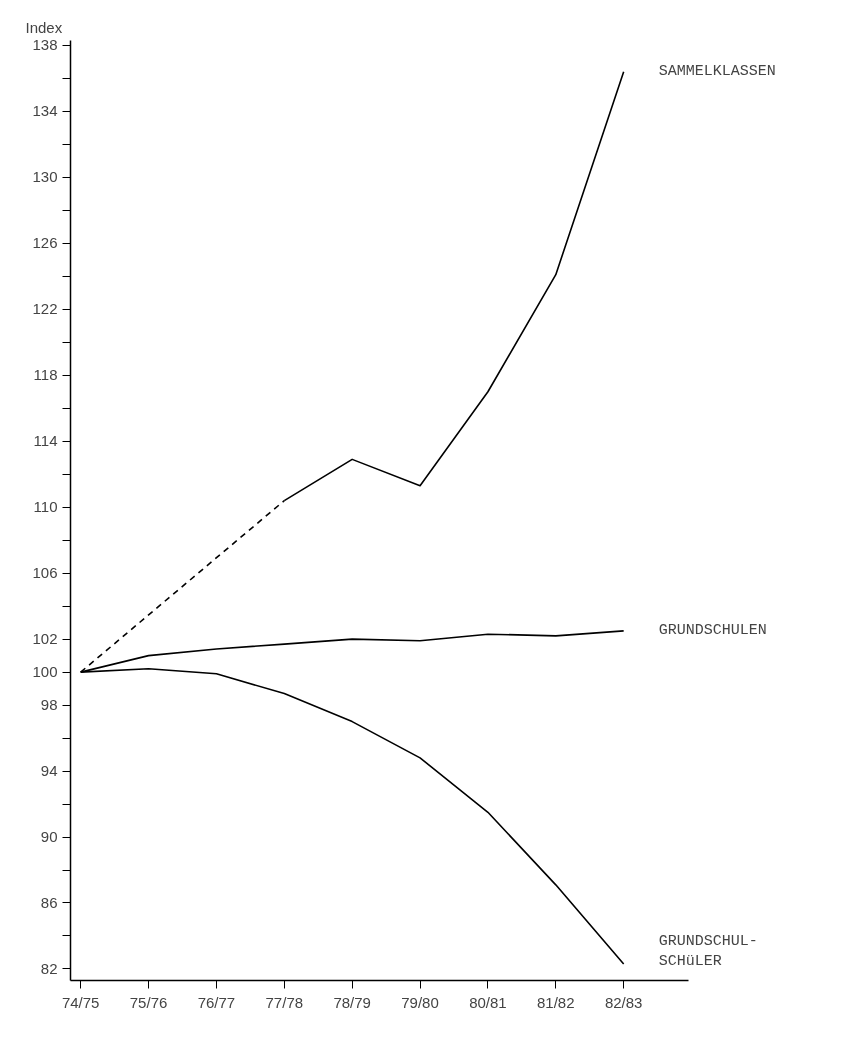 The height and width of the screenshot is (1062, 841). I want to click on y-tick-label: 126, so click(45, 243).